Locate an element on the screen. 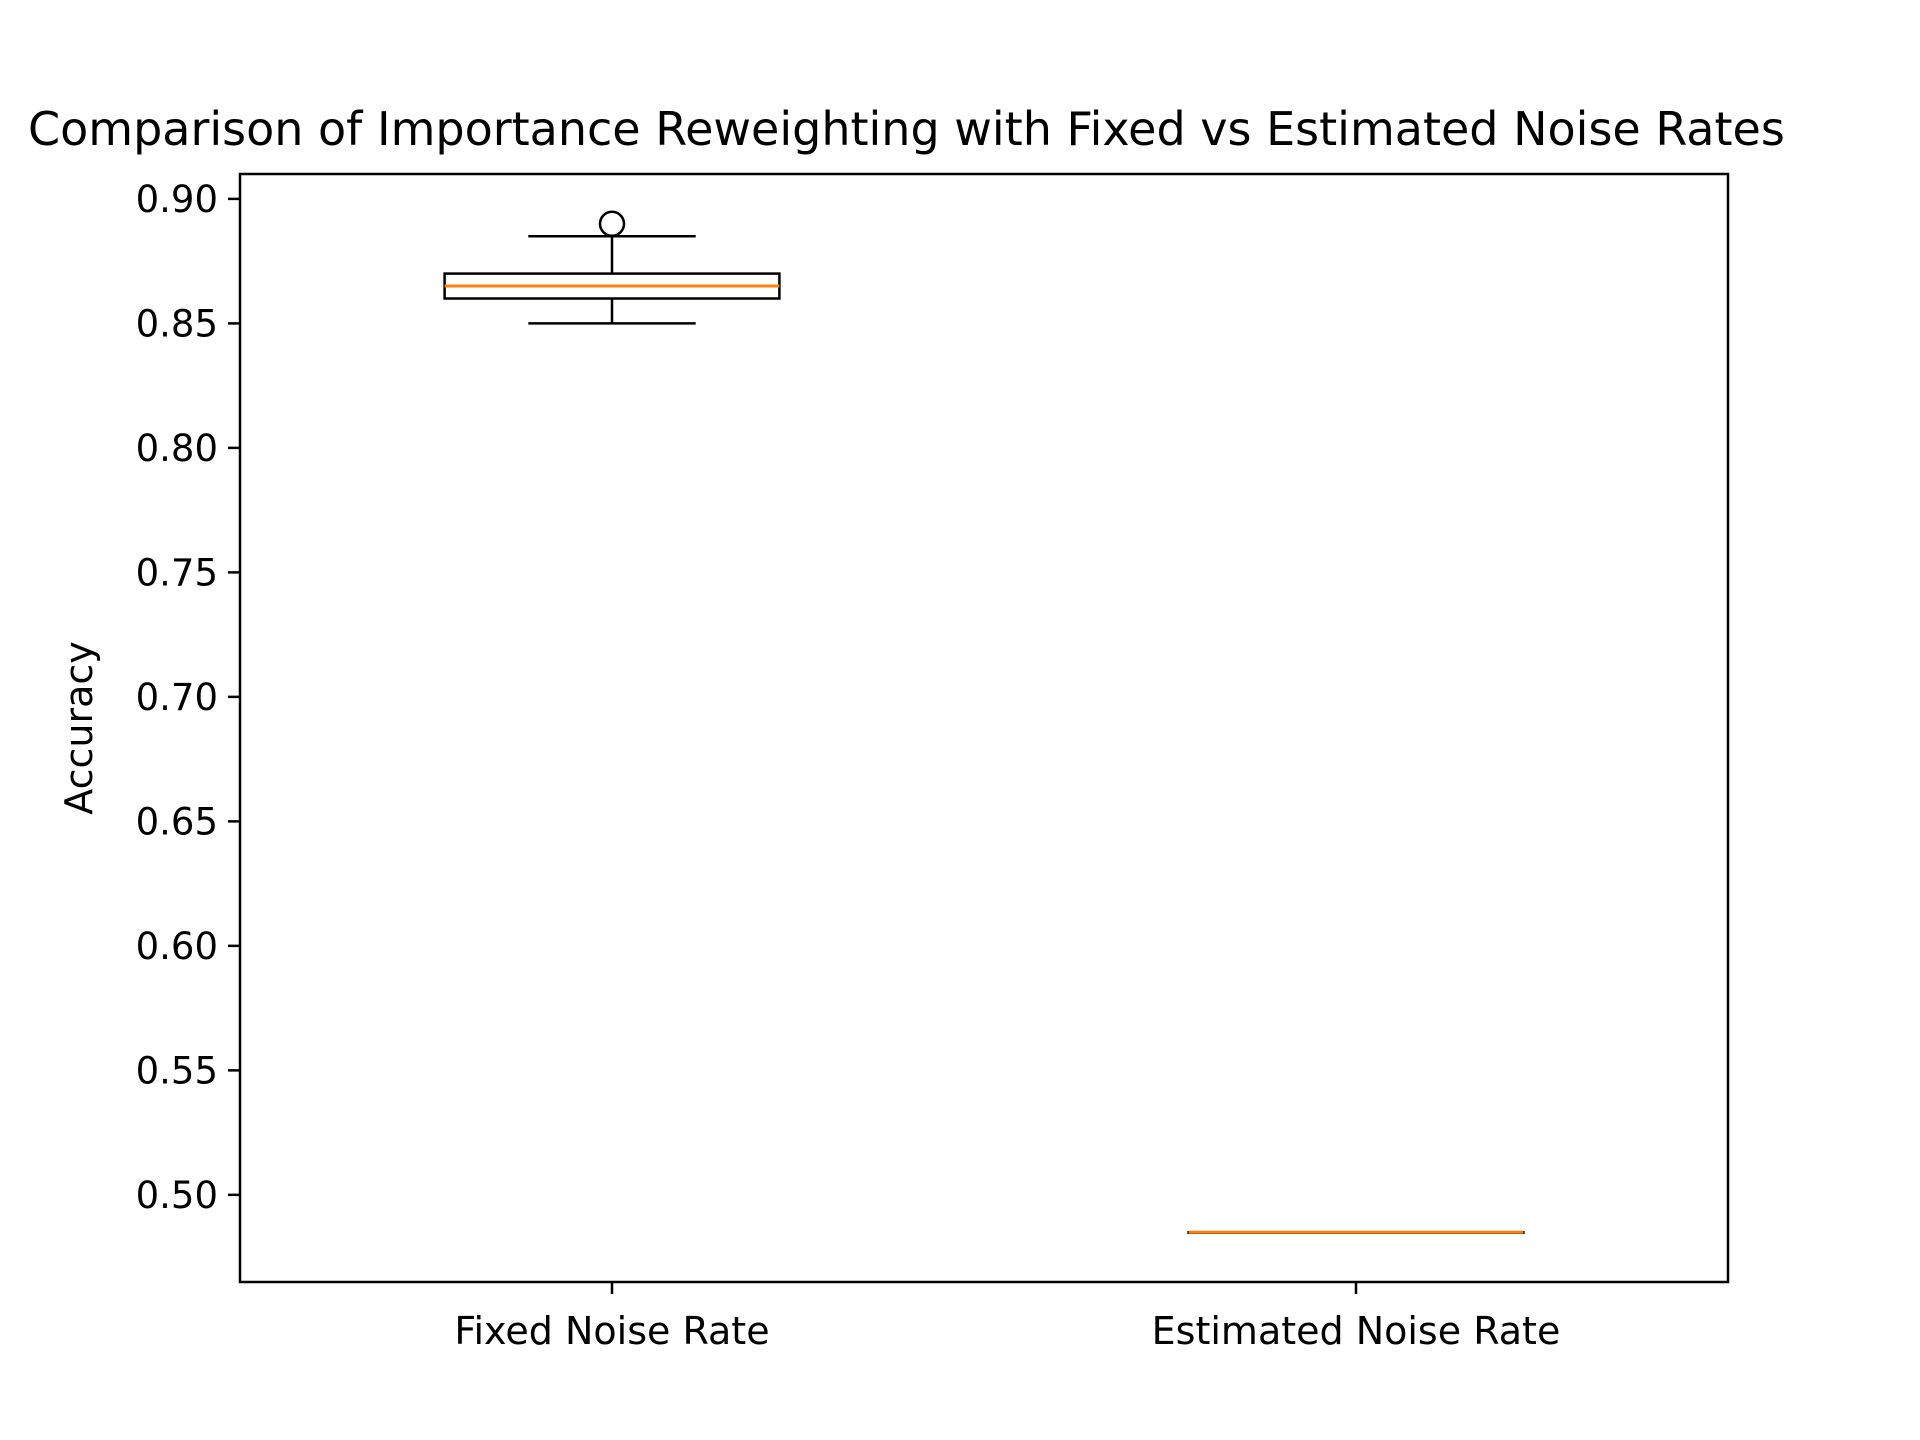 This screenshot has height=1440, width=1920. x-tick-label: Fixed Noise Rate is located at coordinates (611, 1331).